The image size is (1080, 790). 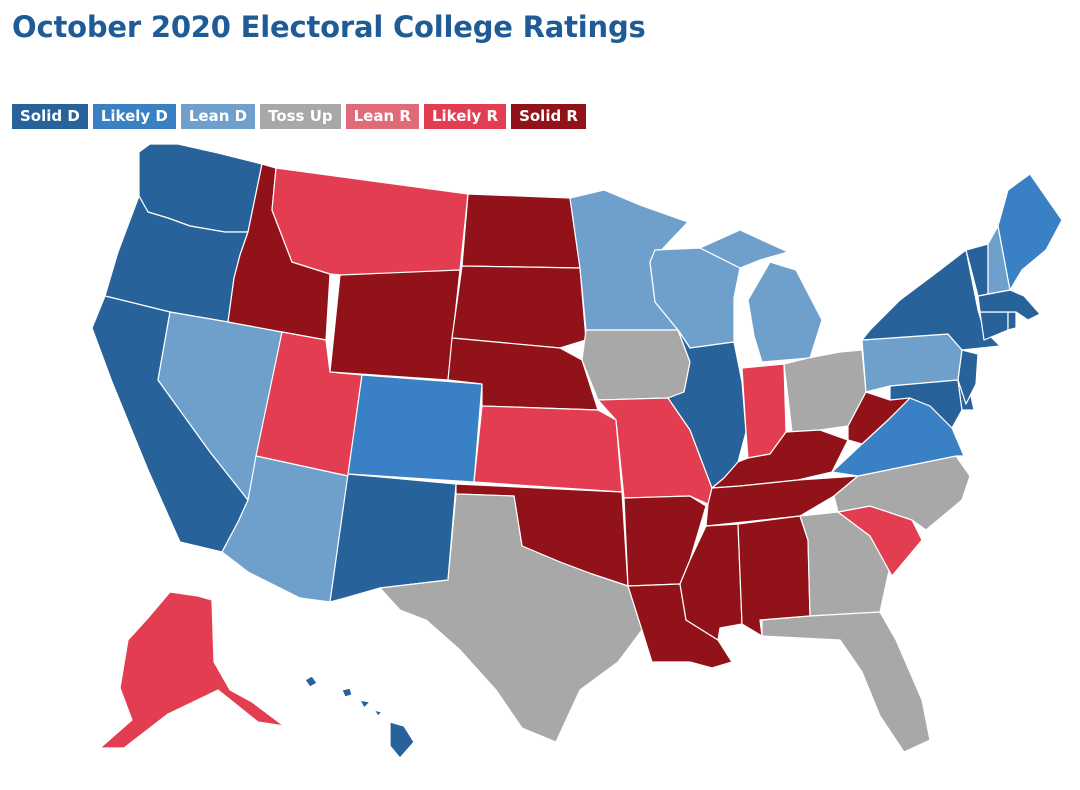 I want to click on legend-likely-d: Likely D, so click(x=134, y=116).